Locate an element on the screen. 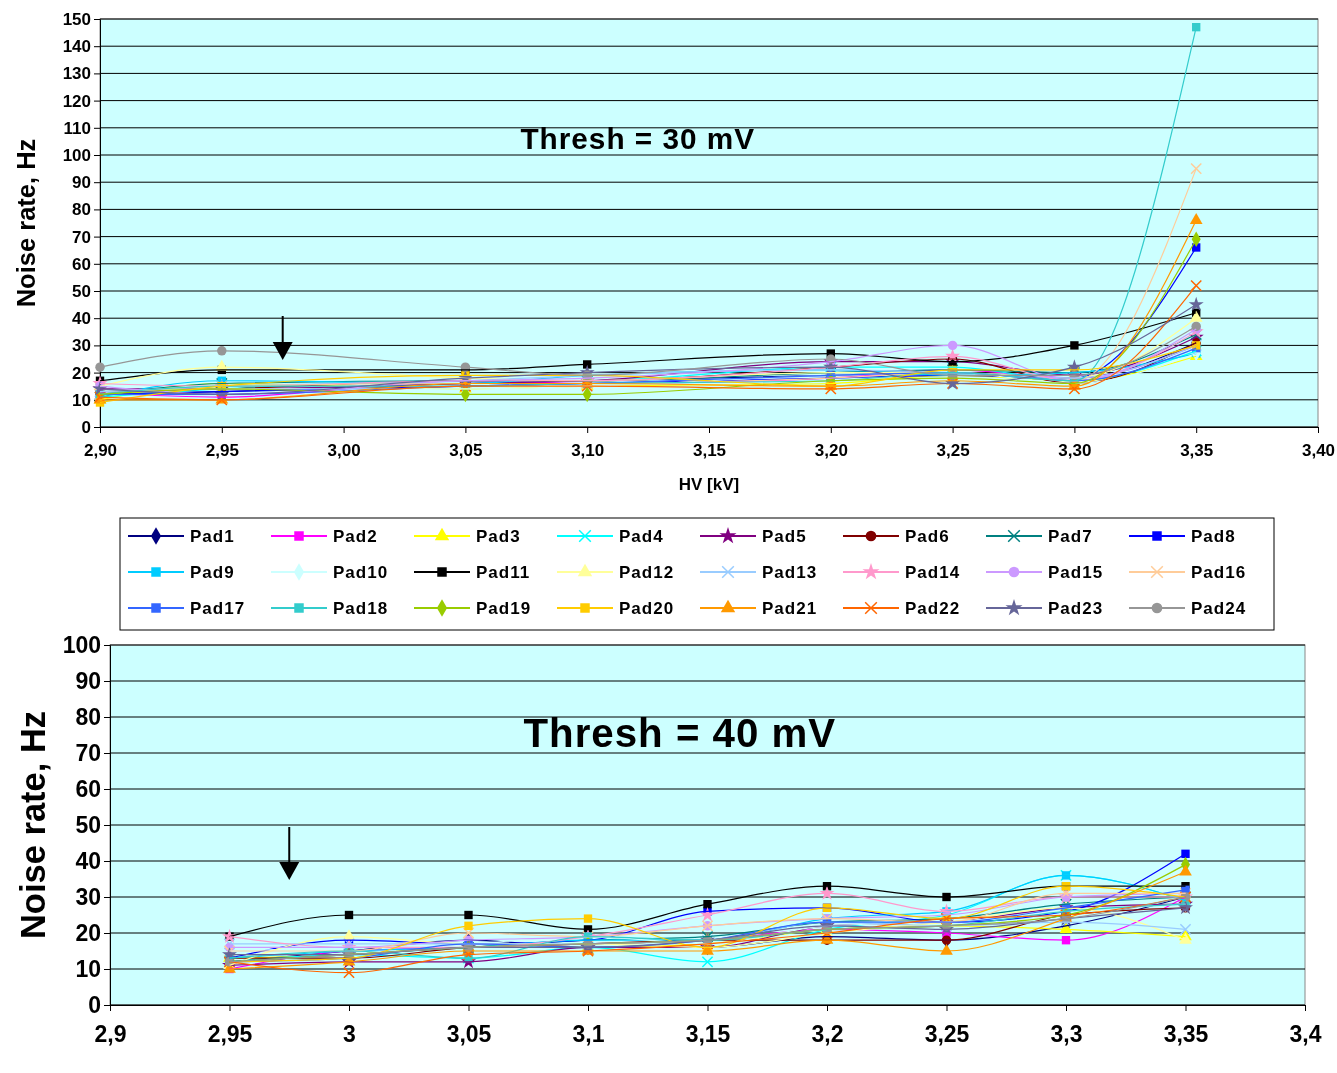 This screenshot has height=1073, width=1337. x-axis-title: HV [kV] is located at coordinates (709, 484).